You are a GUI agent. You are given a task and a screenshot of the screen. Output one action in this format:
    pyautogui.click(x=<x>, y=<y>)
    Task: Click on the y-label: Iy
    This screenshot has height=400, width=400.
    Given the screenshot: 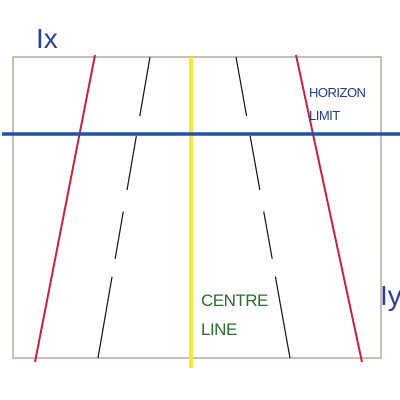 What is the action you would take?
    pyautogui.click(x=390, y=295)
    